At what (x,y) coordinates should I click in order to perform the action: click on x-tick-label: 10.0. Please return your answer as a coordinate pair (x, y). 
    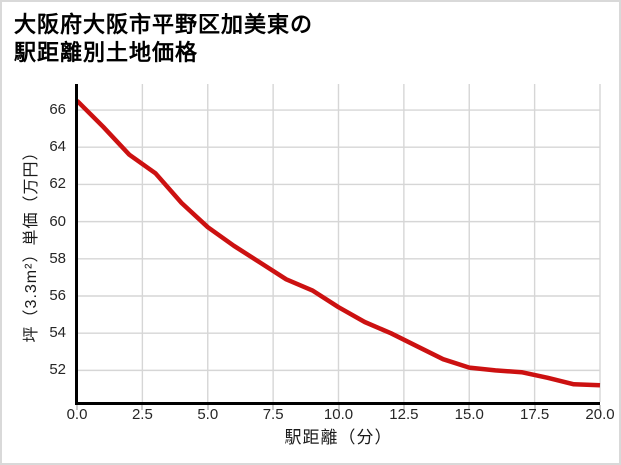
    Looking at the image, I should click on (338, 414).